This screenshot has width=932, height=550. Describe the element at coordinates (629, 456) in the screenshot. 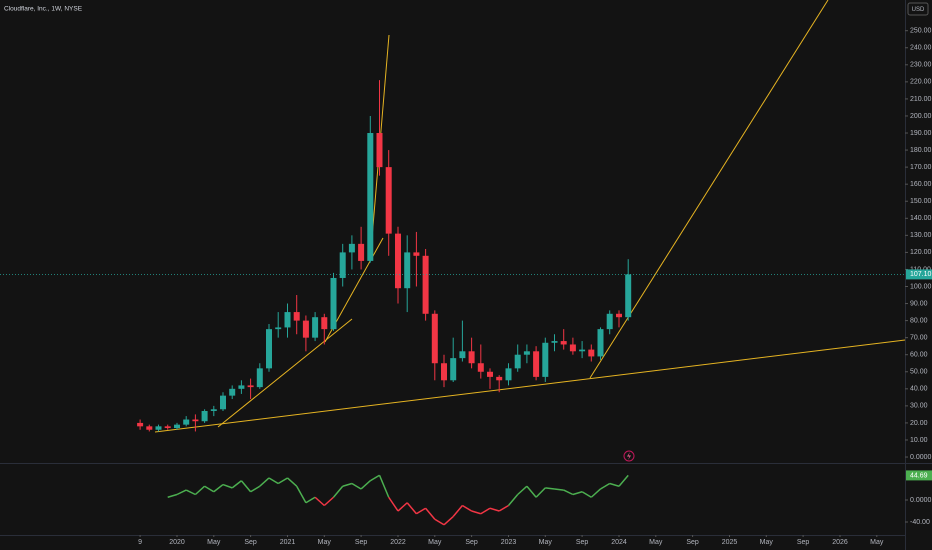

I see `event-icon` at that location.